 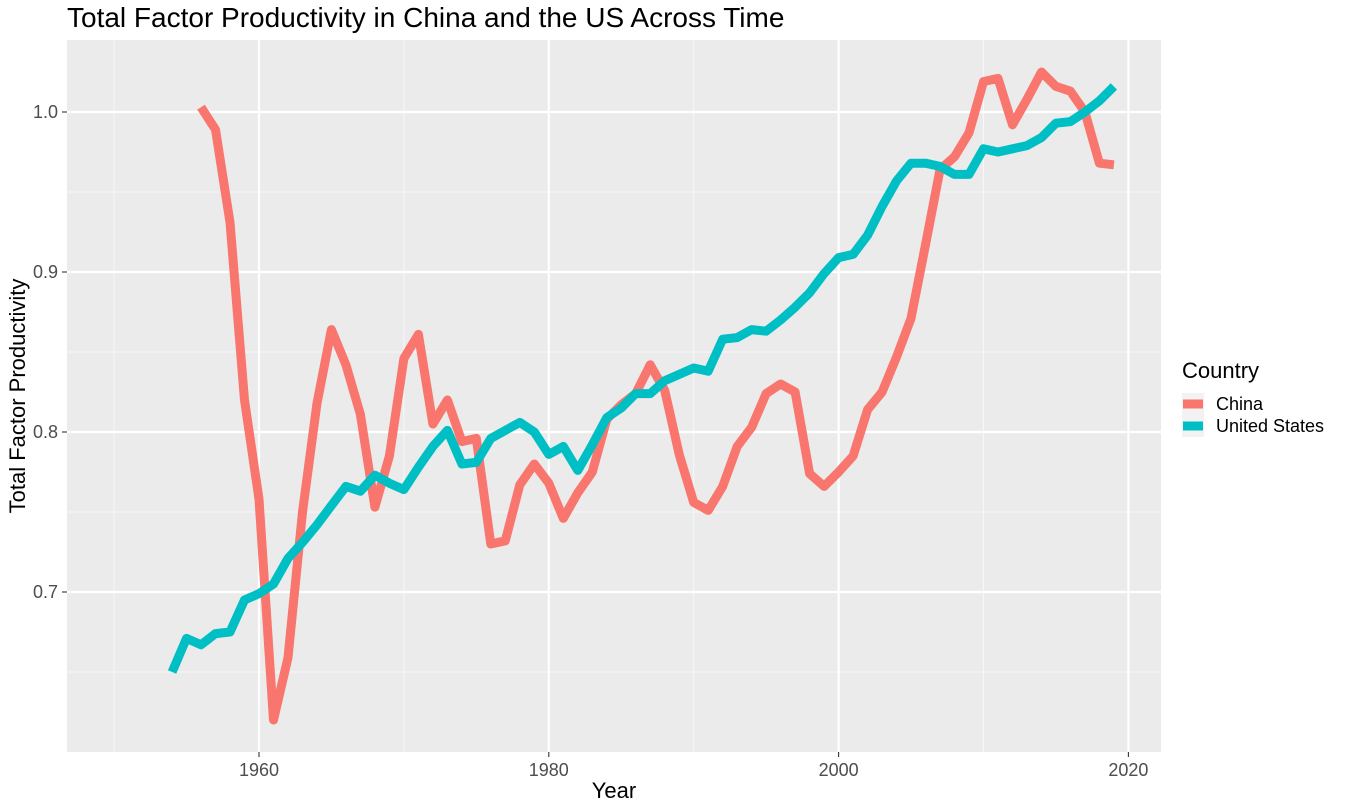 What do you see at coordinates (259, 770) in the screenshot?
I see `x-tick-label: 1960` at bounding box center [259, 770].